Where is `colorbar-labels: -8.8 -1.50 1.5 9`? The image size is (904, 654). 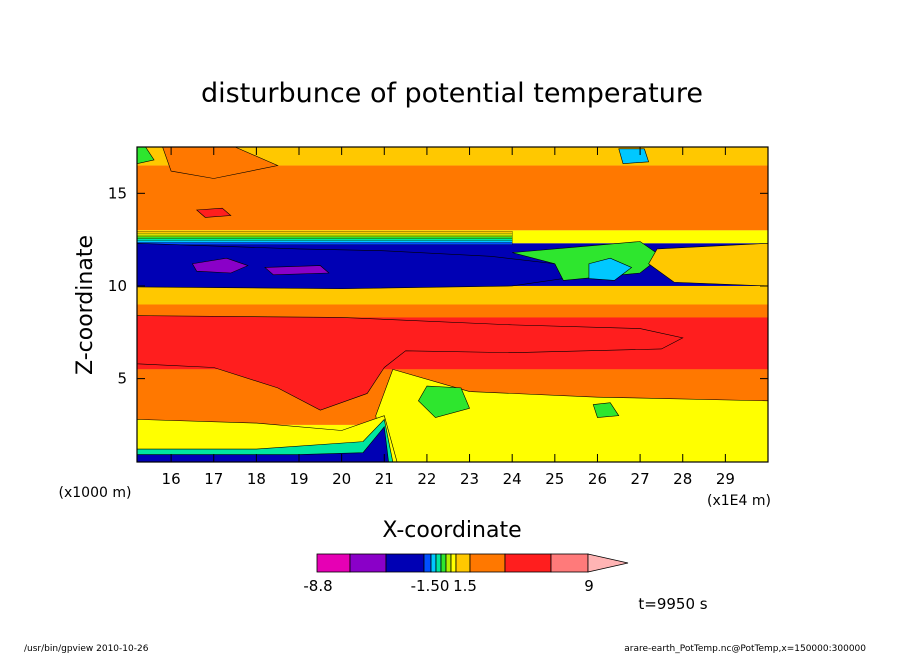
colorbar-labels: -8.8 -1.50 1.5 9 is located at coordinates (448, 586).